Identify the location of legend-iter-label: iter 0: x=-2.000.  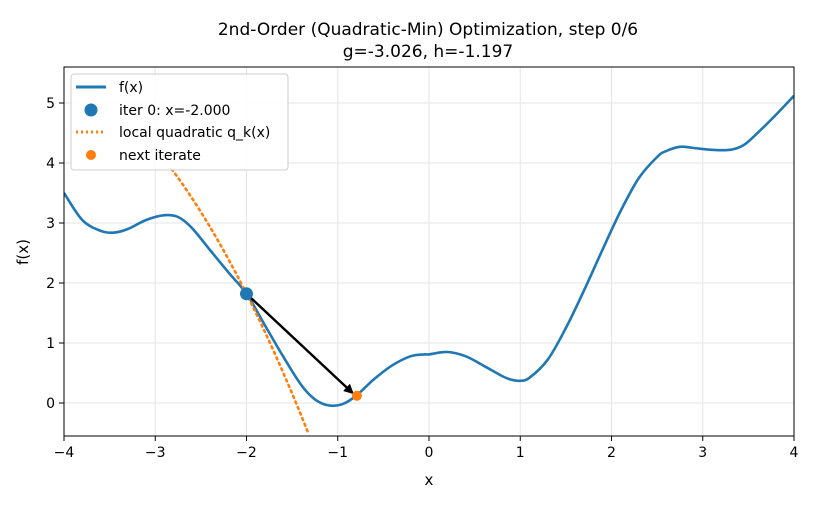
(174, 111).